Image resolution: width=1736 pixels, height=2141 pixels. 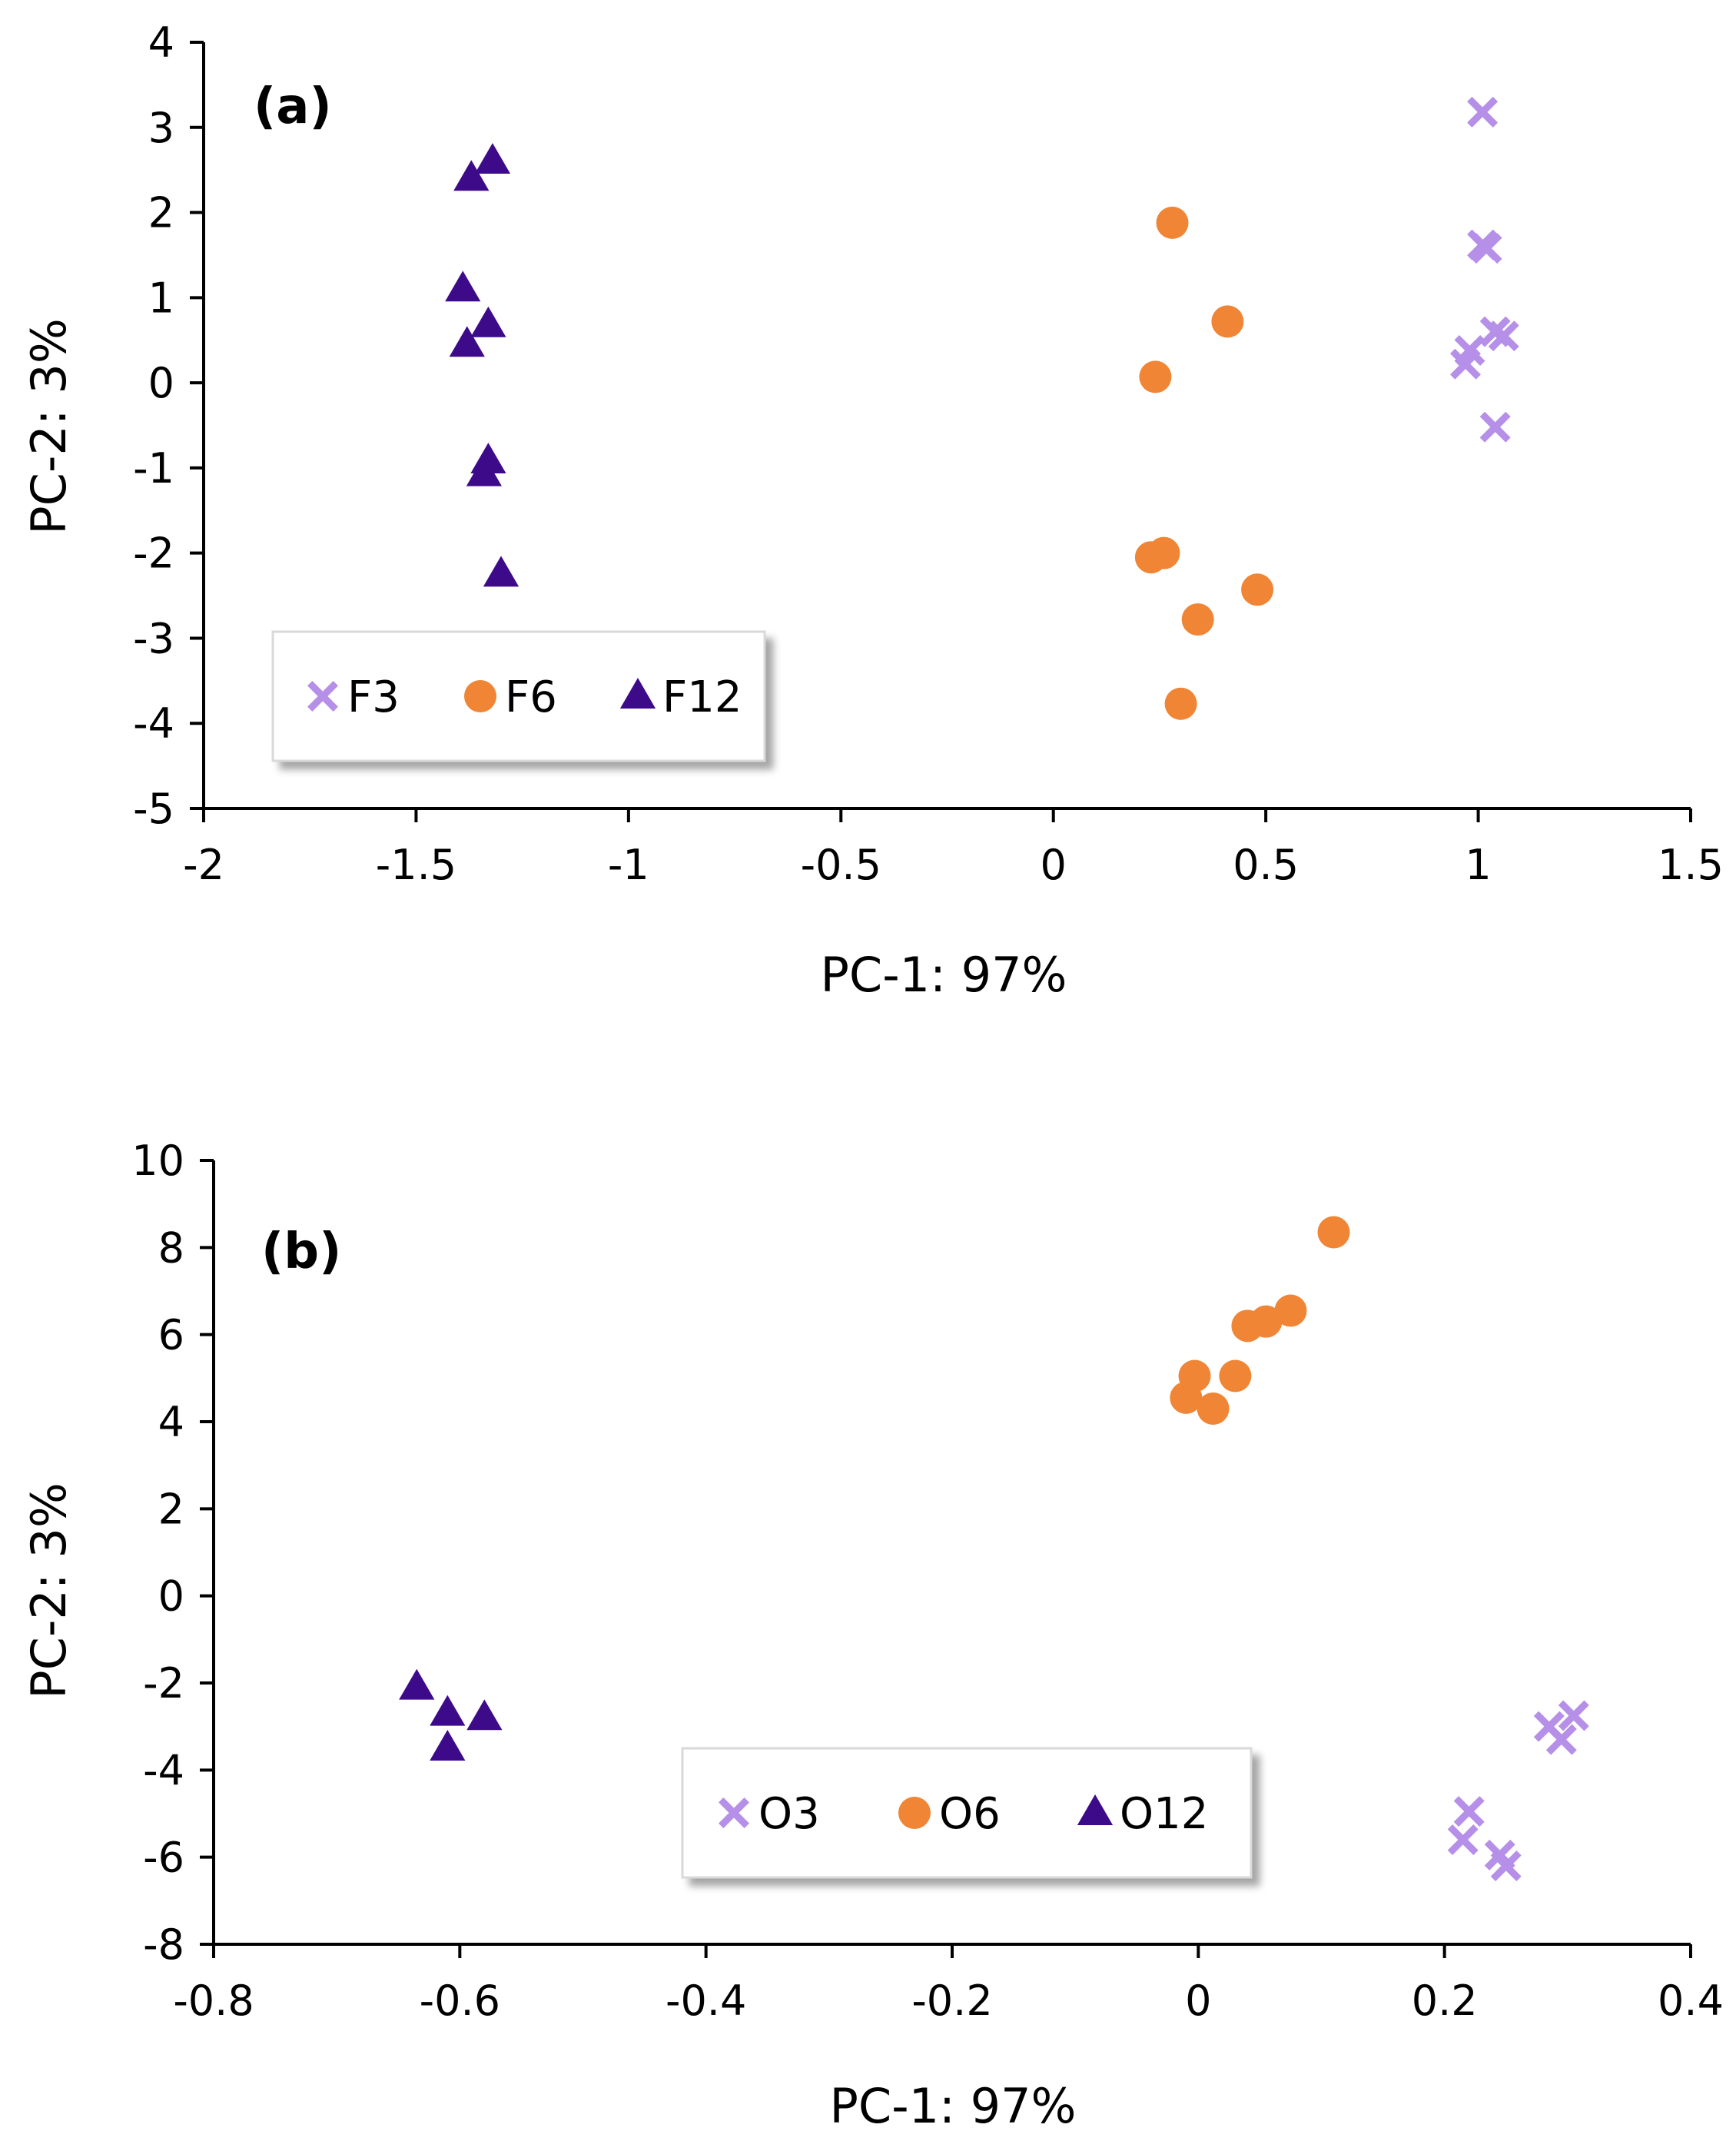 I want to click on legend-marker-F12, so click(x=638, y=694).